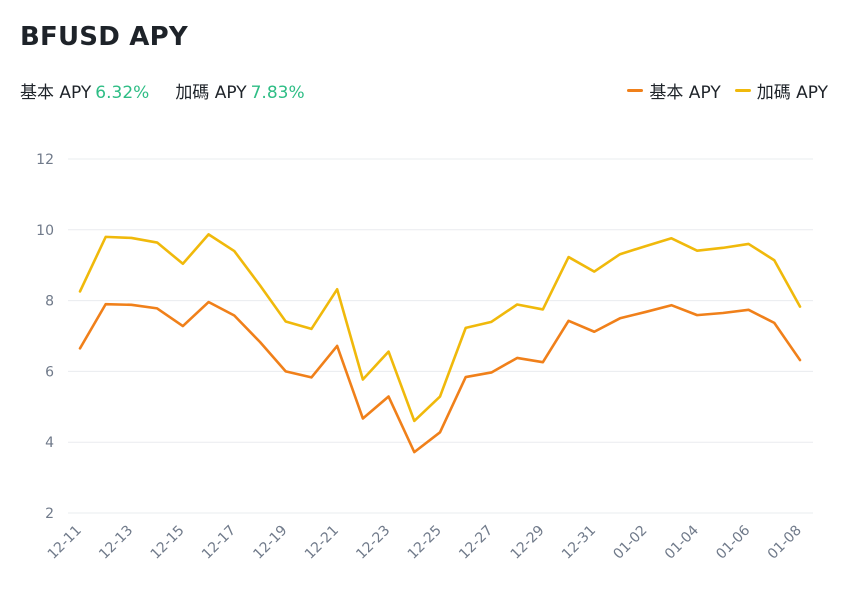 The image size is (852, 599). I want to click on x-tick-label: 12-31, so click(579, 543).